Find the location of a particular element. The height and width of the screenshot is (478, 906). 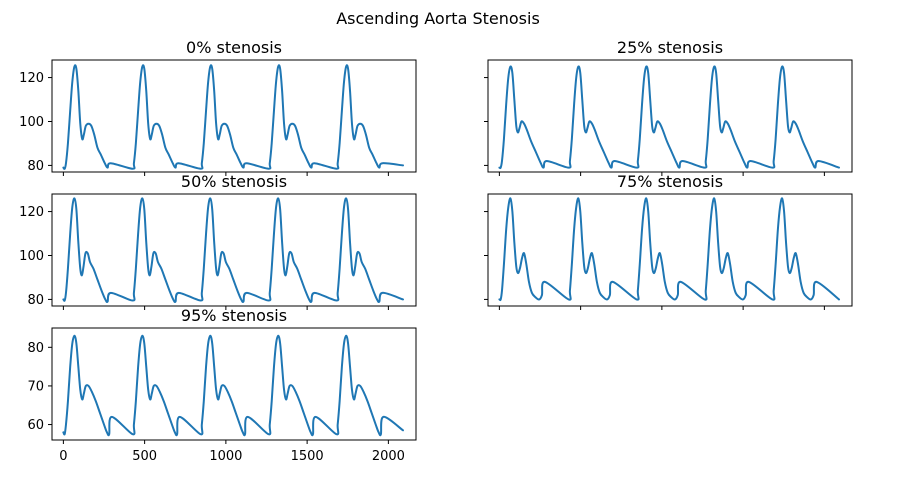

subplot-title: 95% stenosis is located at coordinates (234, 315).